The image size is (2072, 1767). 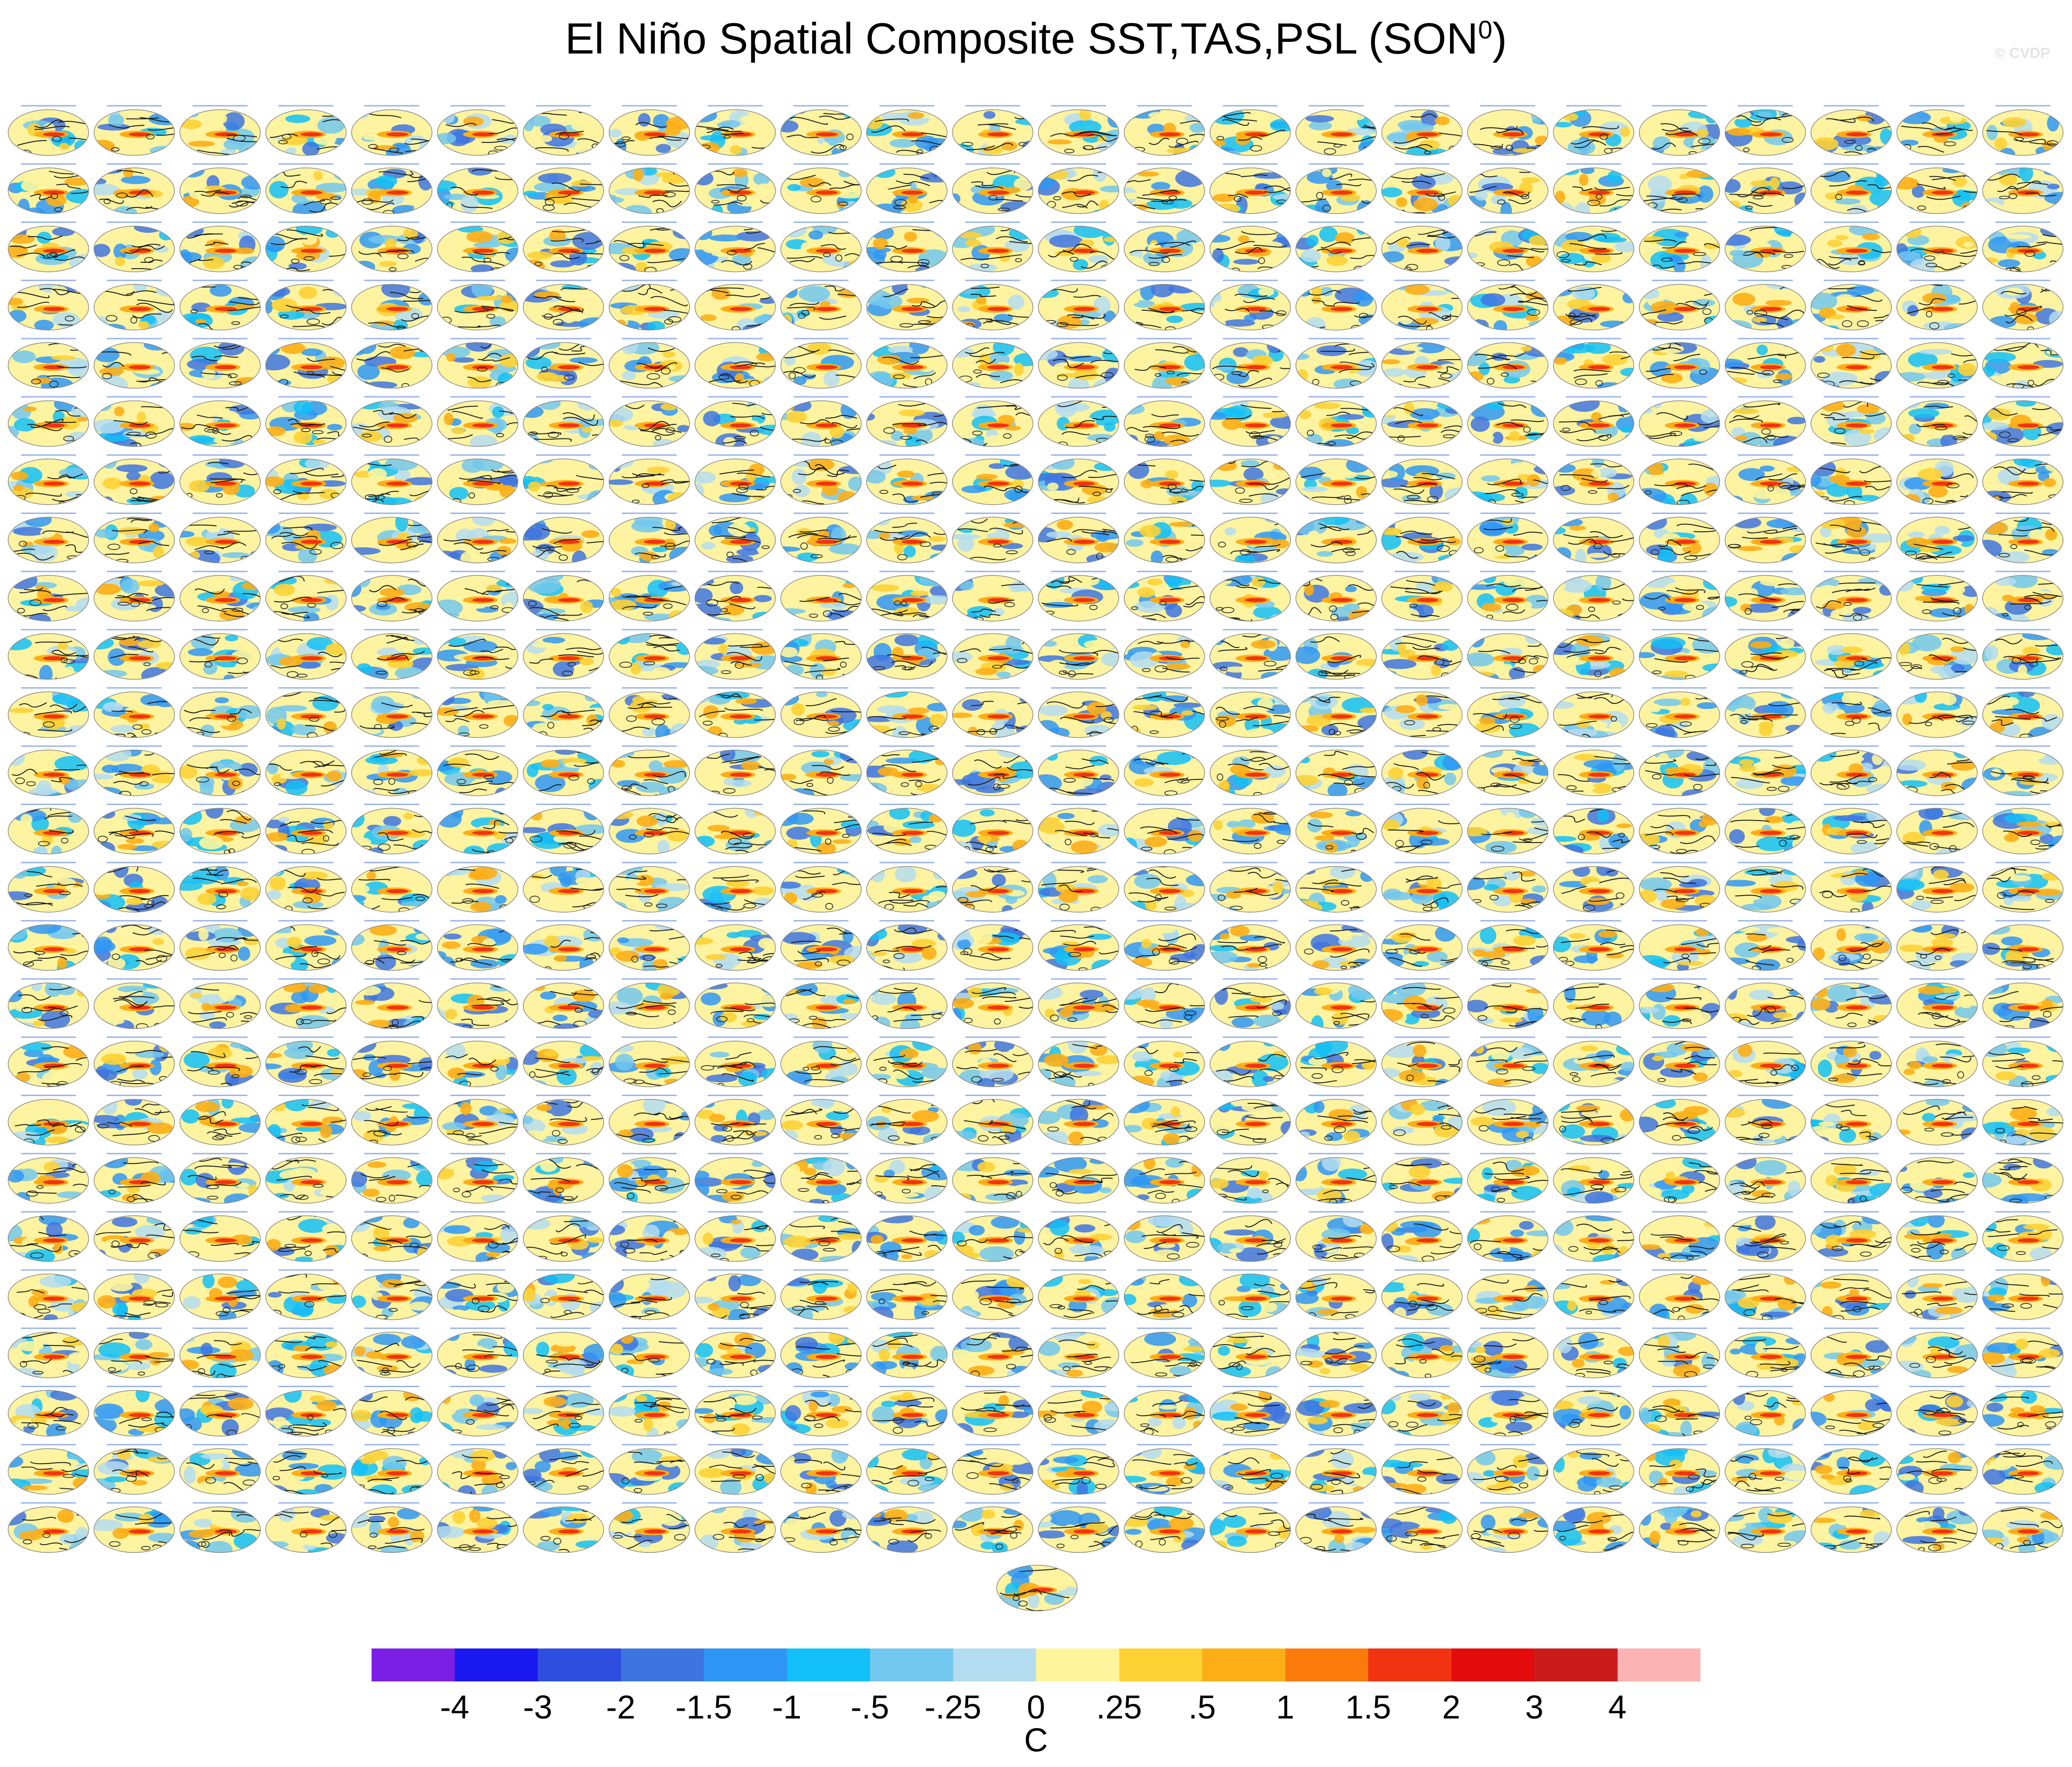 What do you see at coordinates (870, 1707) in the screenshot?
I see `colorbar-tick-label: -.5` at bounding box center [870, 1707].